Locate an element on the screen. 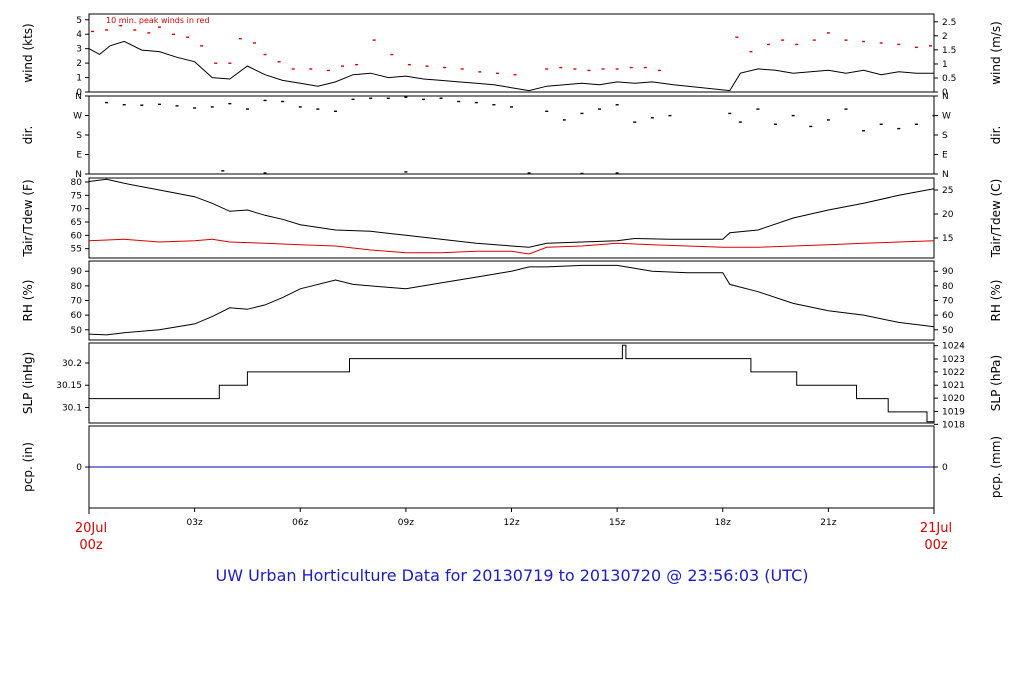 The image size is (1024, 700). right-tick-label: 2.5 is located at coordinates (949, 23).